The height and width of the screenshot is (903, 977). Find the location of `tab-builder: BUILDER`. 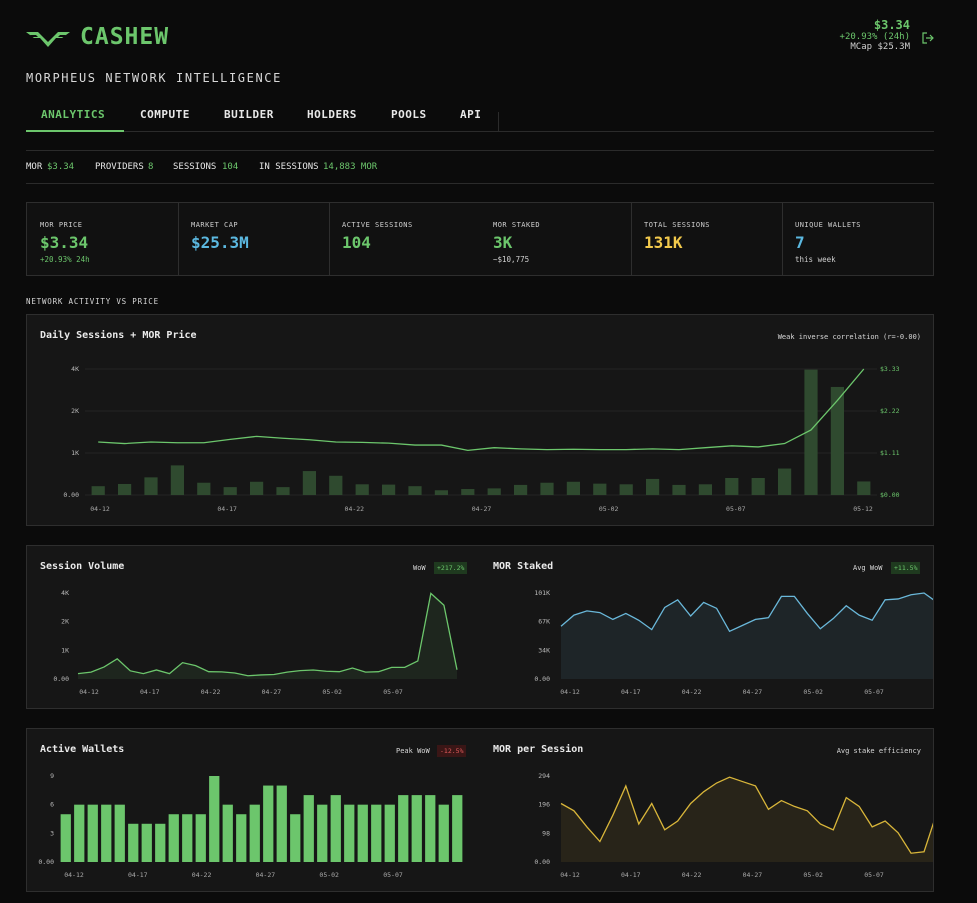

tab-builder: BUILDER is located at coordinates (249, 114).